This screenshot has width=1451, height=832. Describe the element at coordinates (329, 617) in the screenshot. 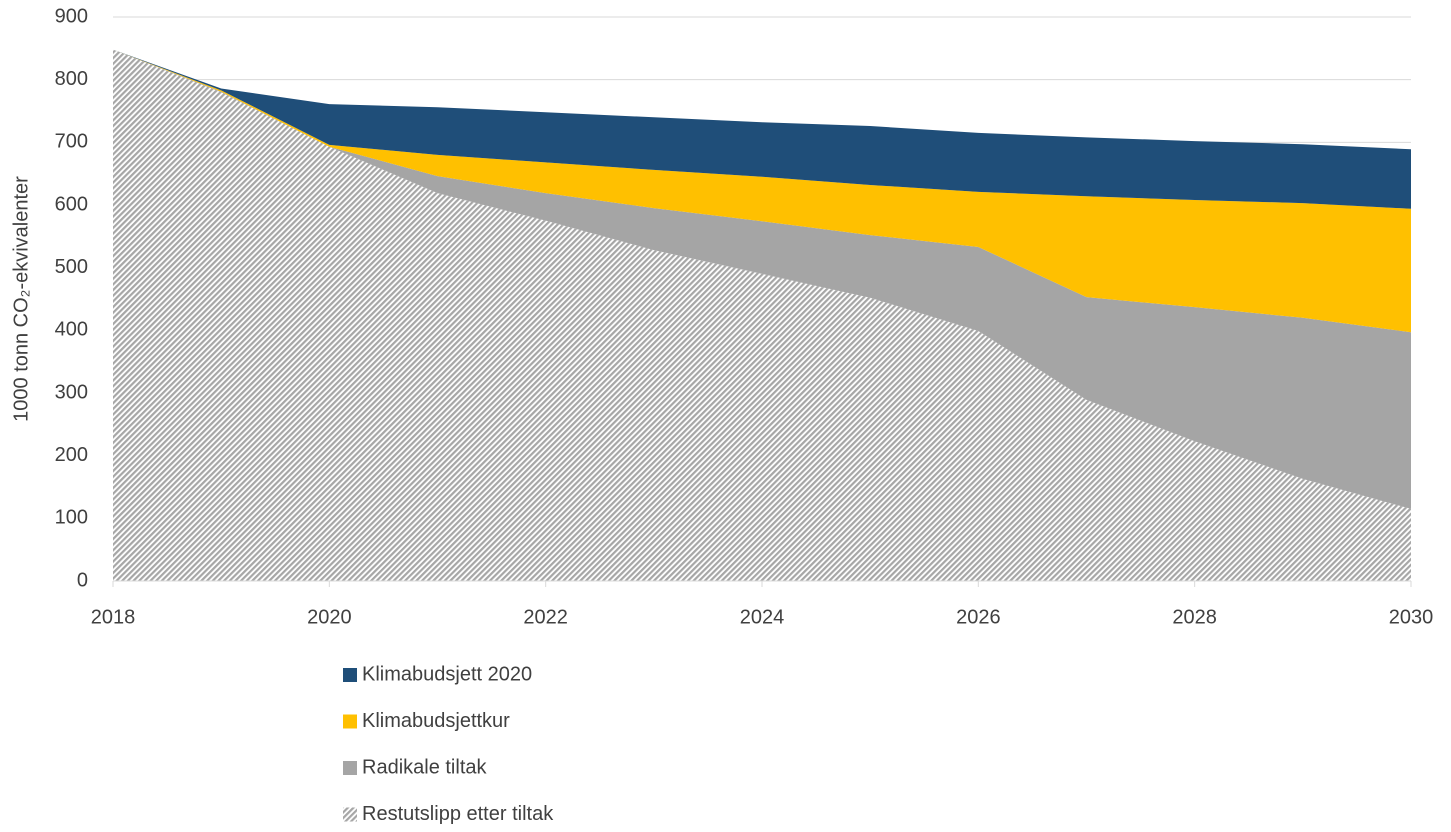

I see `x-tick-label: 2020` at that location.